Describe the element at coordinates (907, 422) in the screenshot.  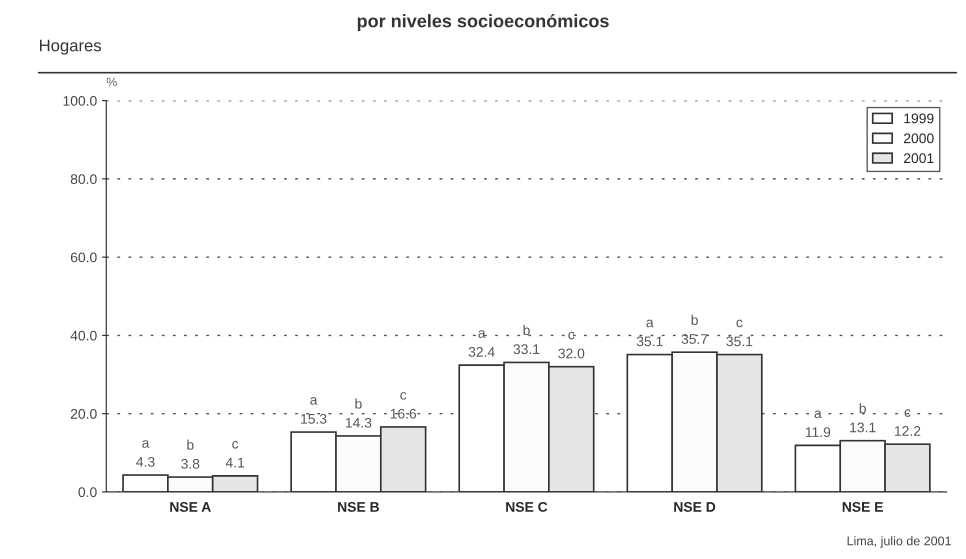
I see `data-label: c 12.2` at that location.